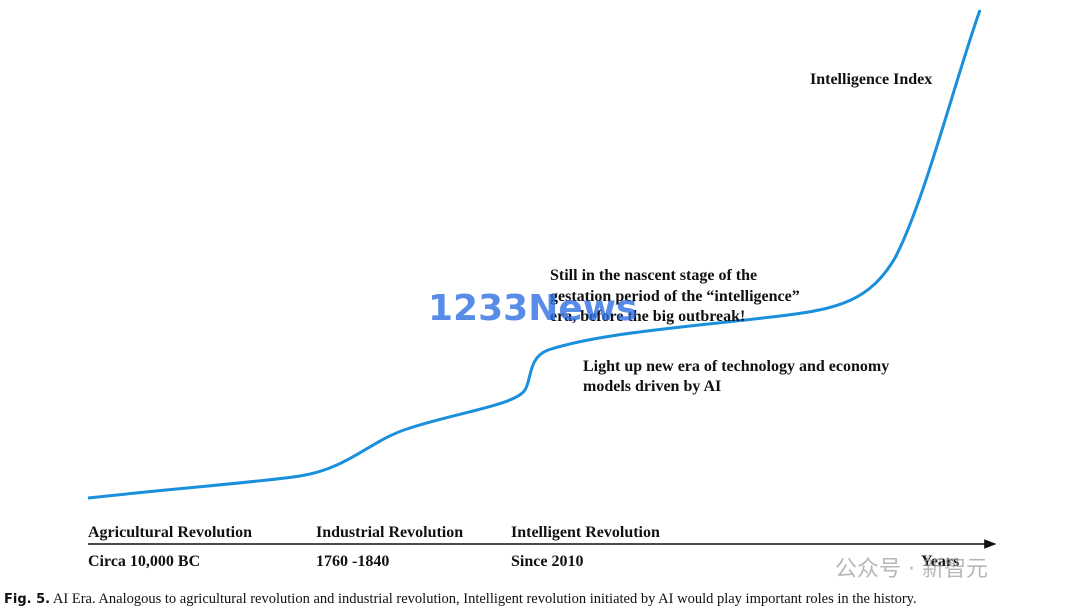  What do you see at coordinates (675, 296) in the screenshot?
I see `annotation: gestation period of the “intelligence”` at bounding box center [675, 296].